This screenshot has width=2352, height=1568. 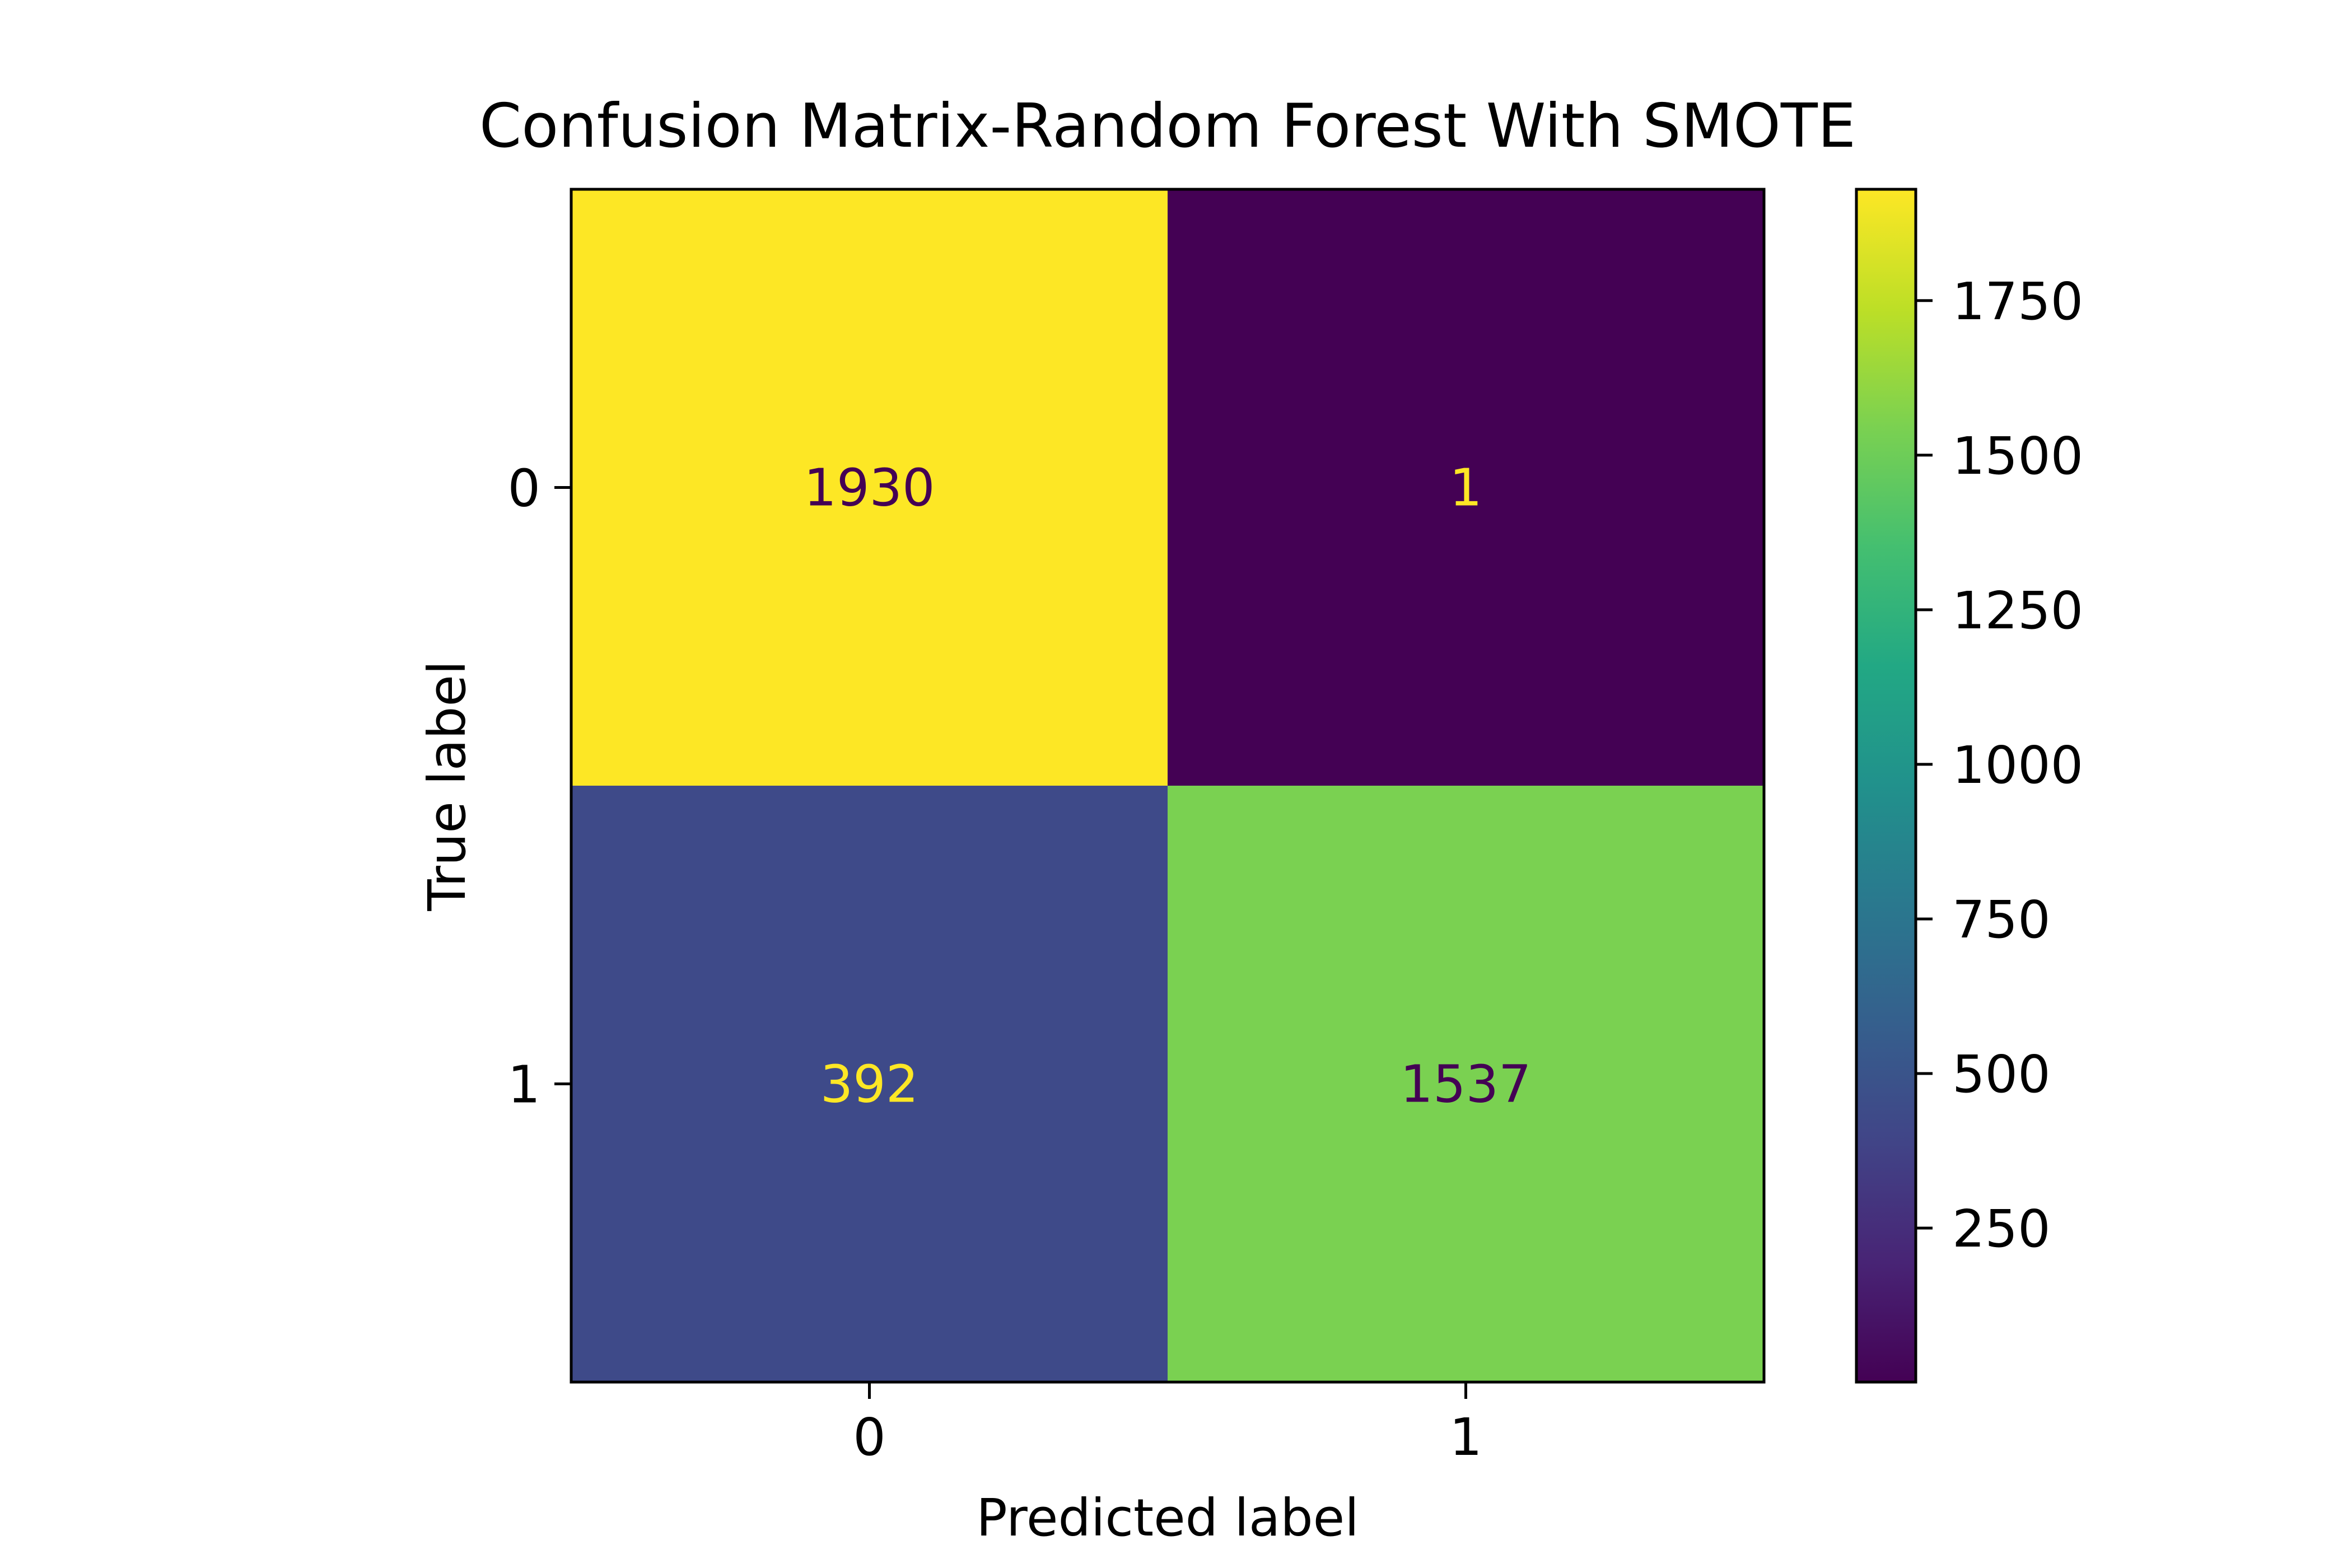 I want to click on colorbar-tick-label-4: 1250, so click(x=2018, y=611).